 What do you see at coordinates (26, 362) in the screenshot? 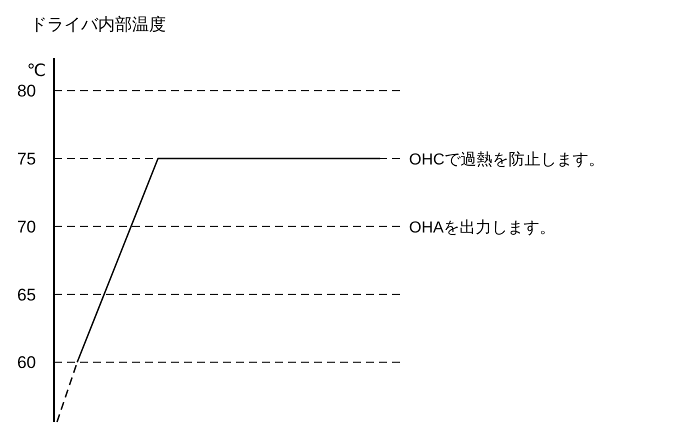
I see `y-tick-label: 60` at bounding box center [26, 362].